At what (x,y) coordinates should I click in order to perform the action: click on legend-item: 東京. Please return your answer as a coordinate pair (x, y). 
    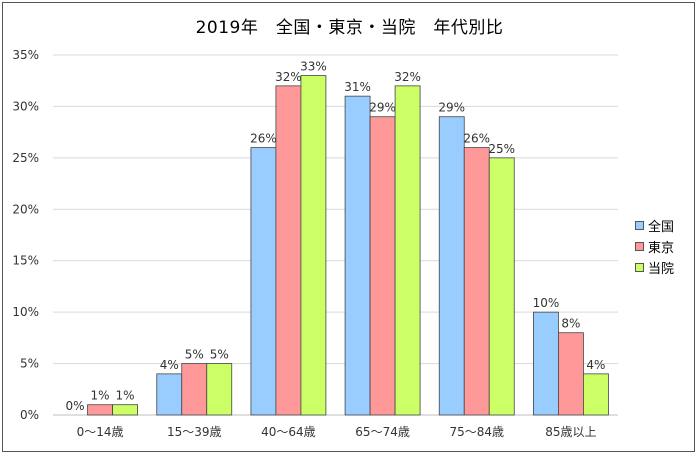
    Looking at the image, I should click on (654, 246).